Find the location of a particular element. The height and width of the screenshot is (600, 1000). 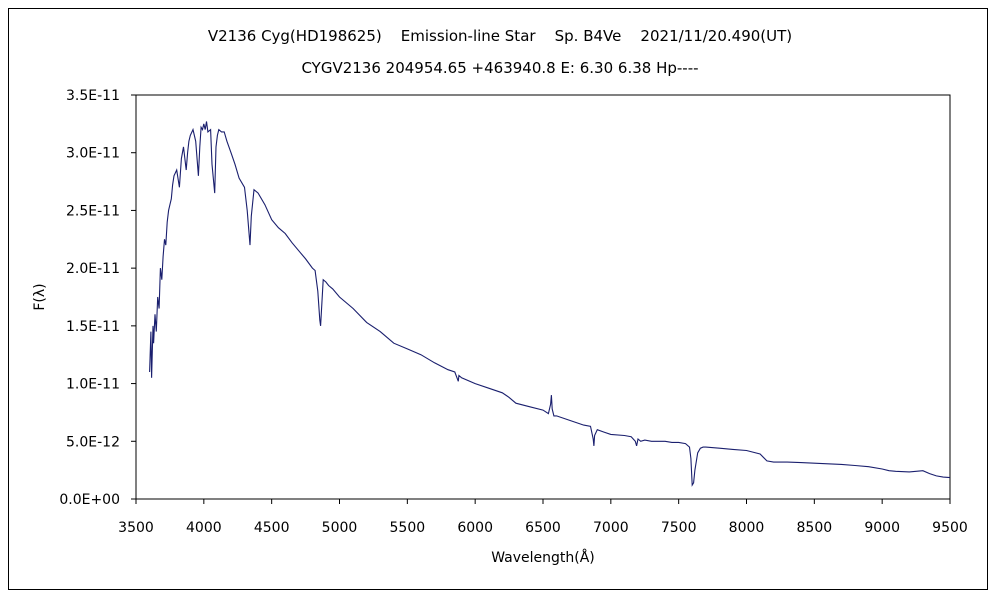

x-tick-label: 3500 is located at coordinates (136, 528).